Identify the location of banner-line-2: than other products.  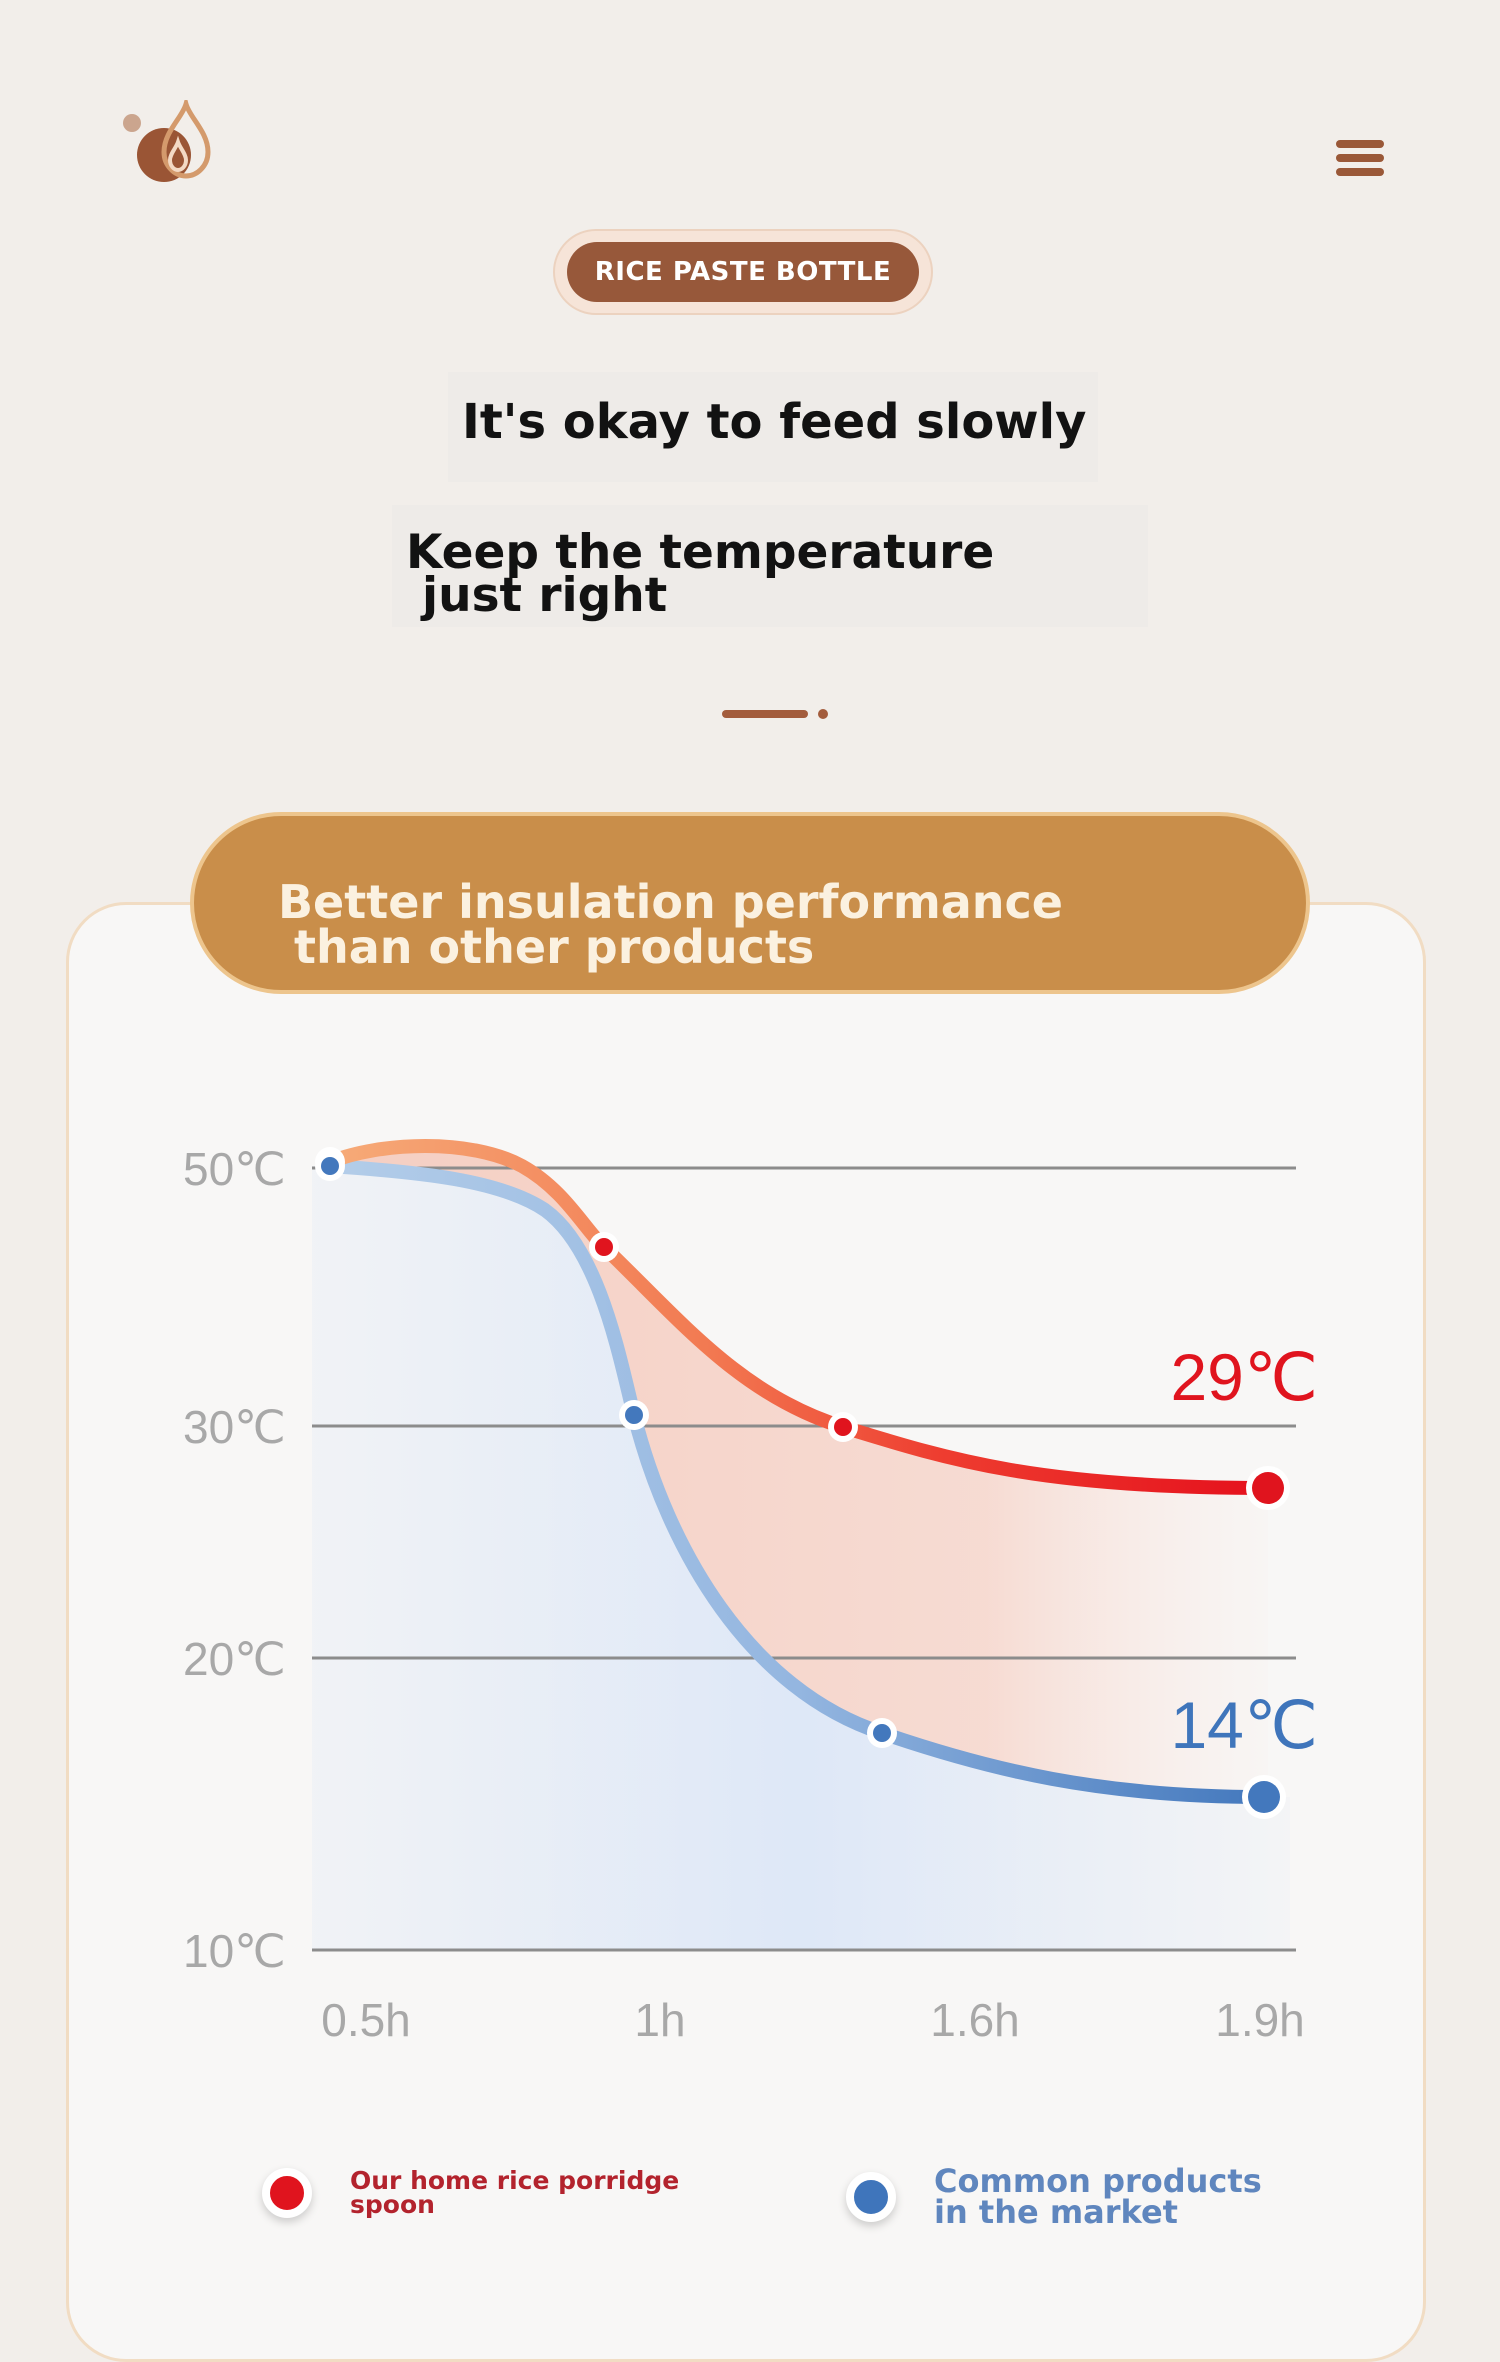
(554, 947).